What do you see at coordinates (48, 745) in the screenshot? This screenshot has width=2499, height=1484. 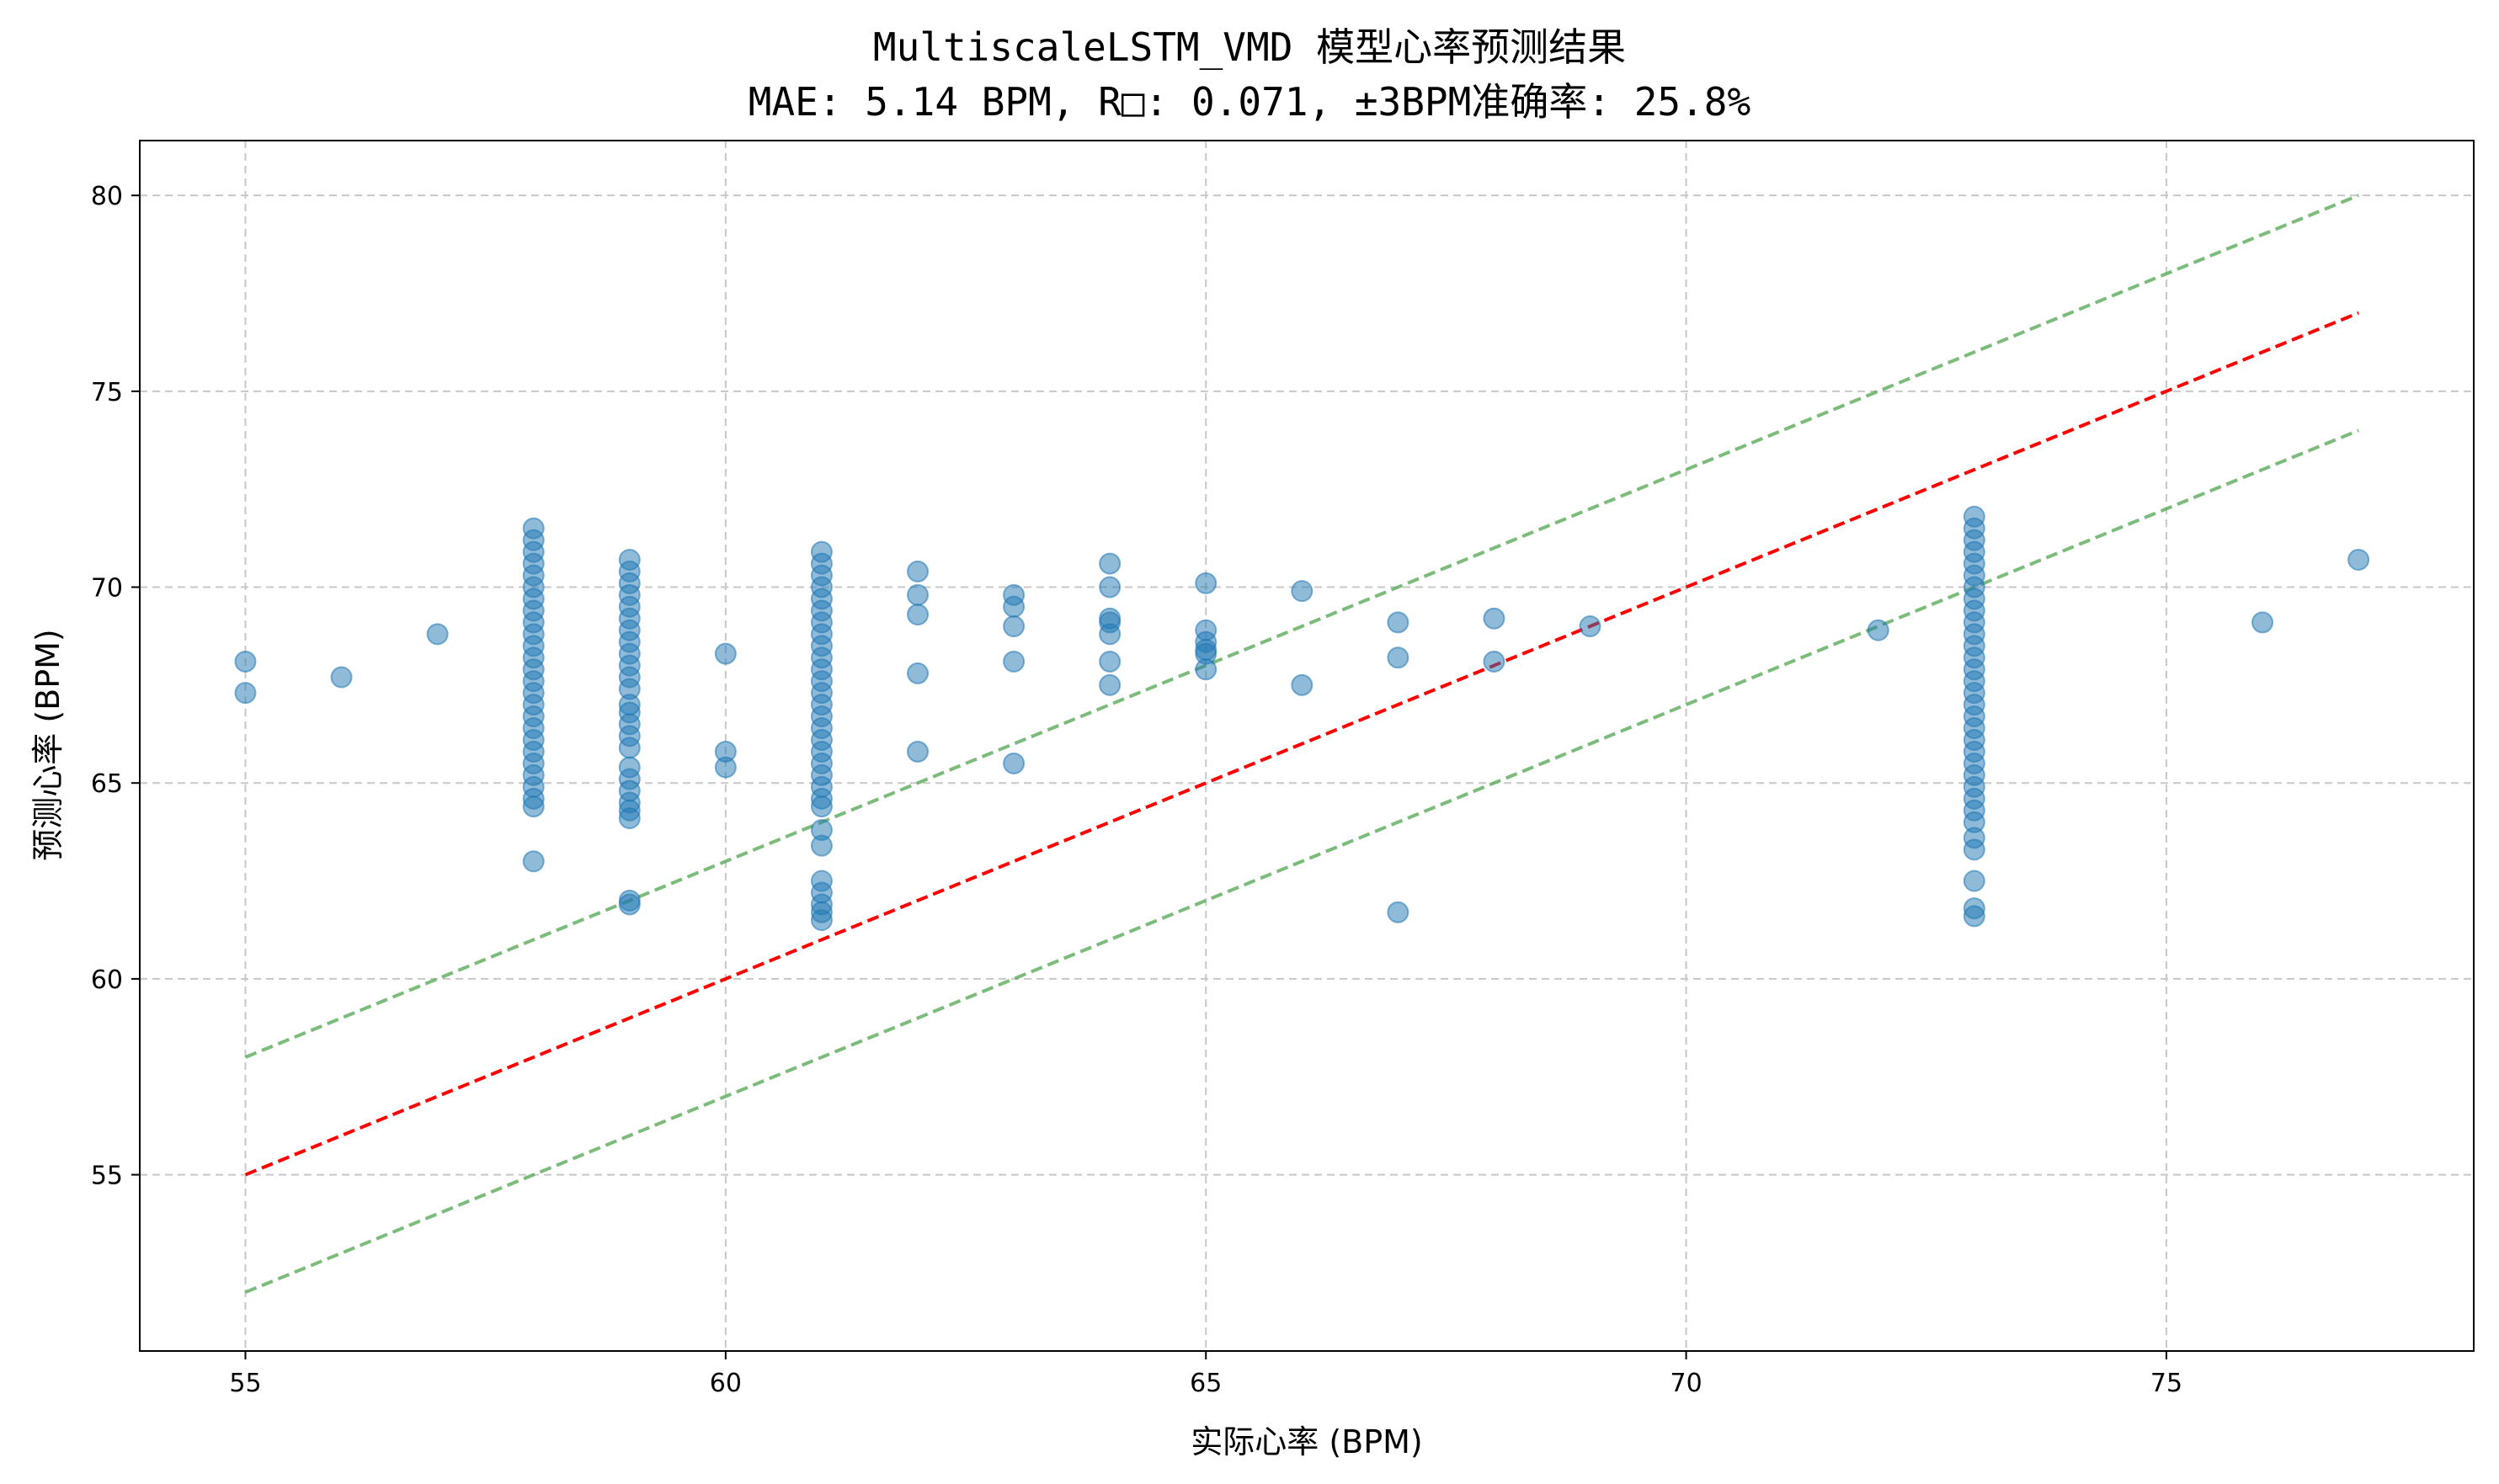 I see `y-axis-label: 预测心率 (BPM)` at bounding box center [48, 745].